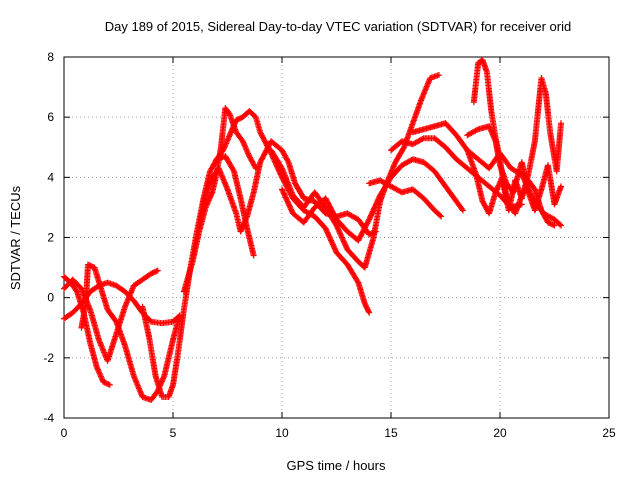 The width and height of the screenshot is (640, 480). I want to click on x-tick-label: 15, so click(391, 433).